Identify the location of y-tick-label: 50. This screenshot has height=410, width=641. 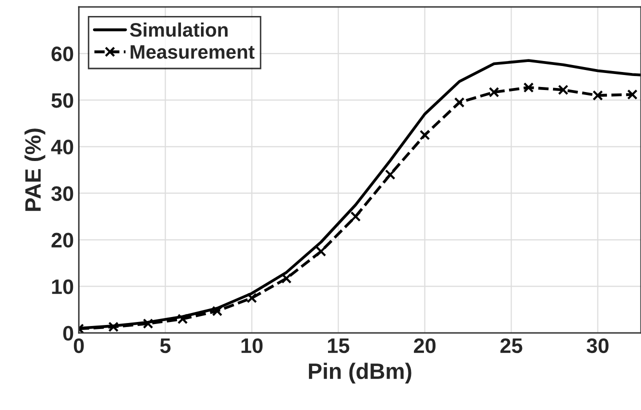
(62, 100).